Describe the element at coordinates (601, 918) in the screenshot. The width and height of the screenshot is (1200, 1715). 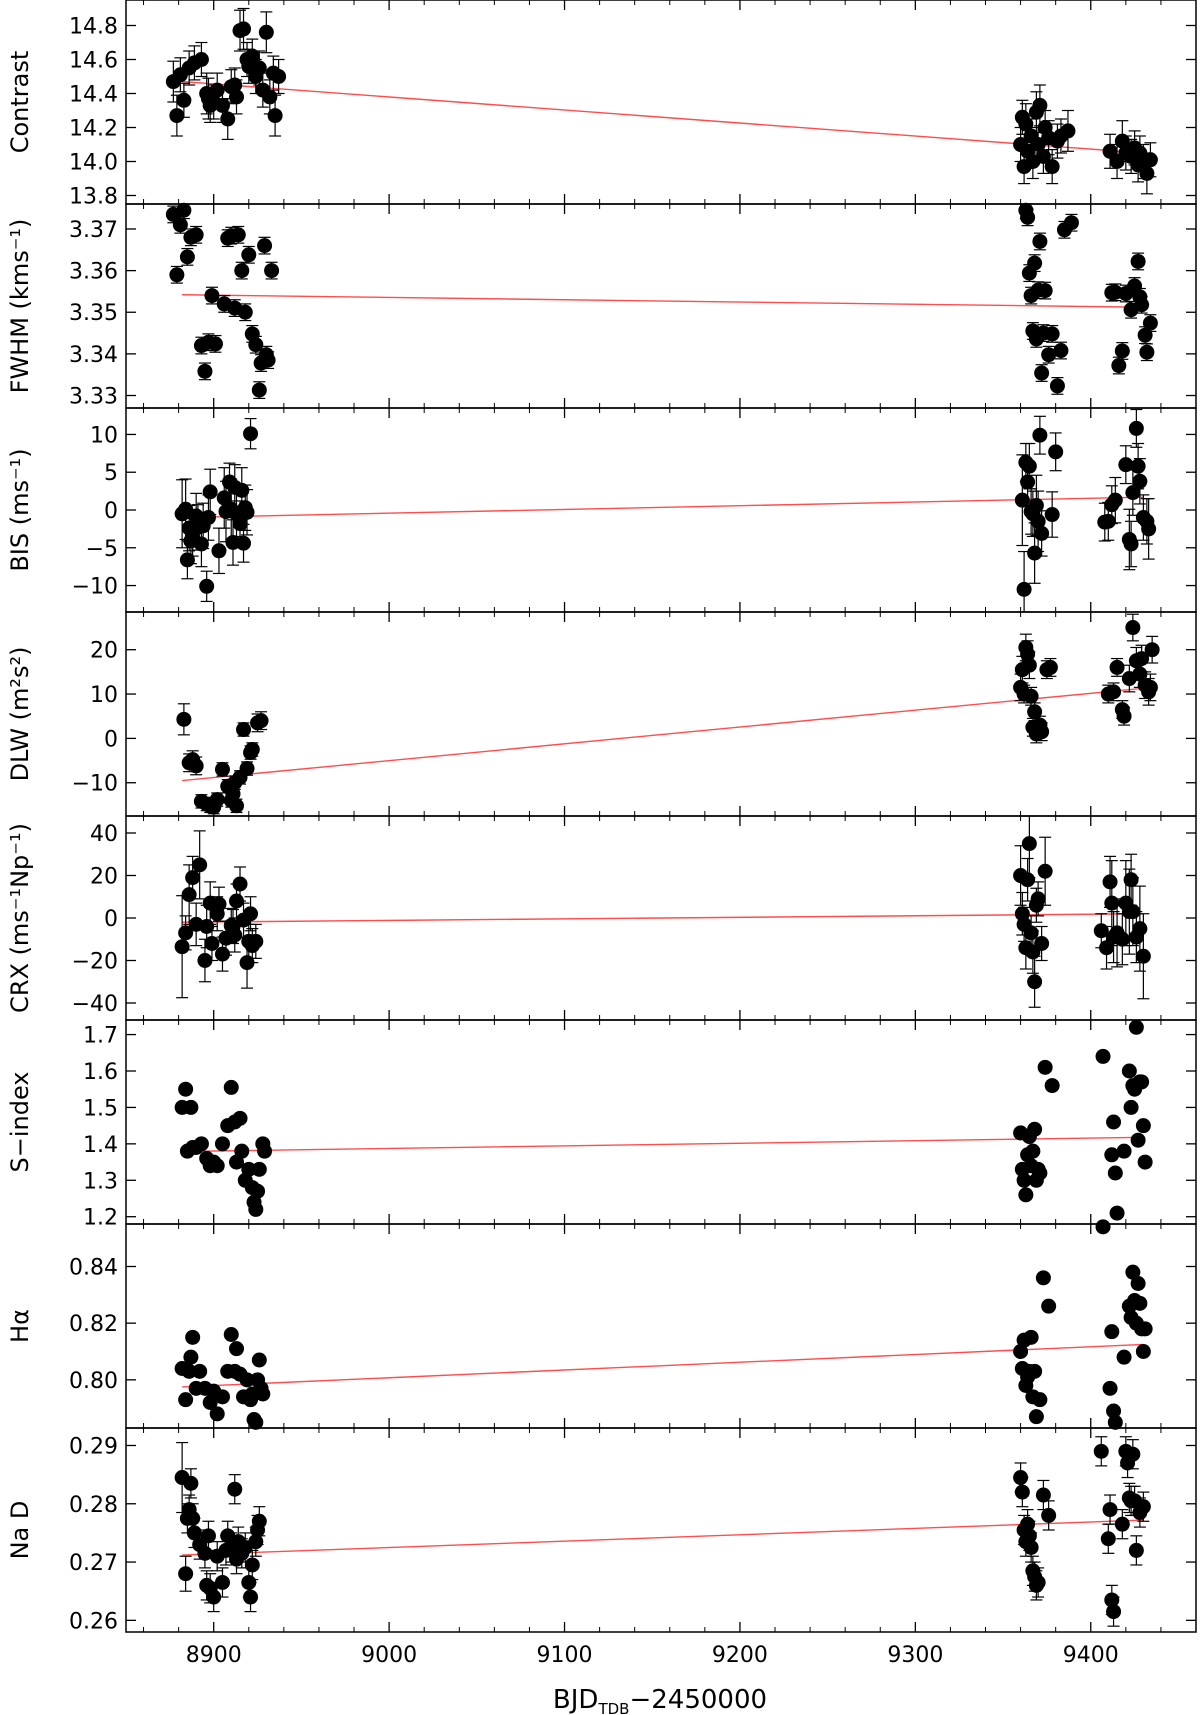
I see `panel-5: −40 −20 0 20 40 CRX (ms⁻¹Np⁻¹)` at that location.